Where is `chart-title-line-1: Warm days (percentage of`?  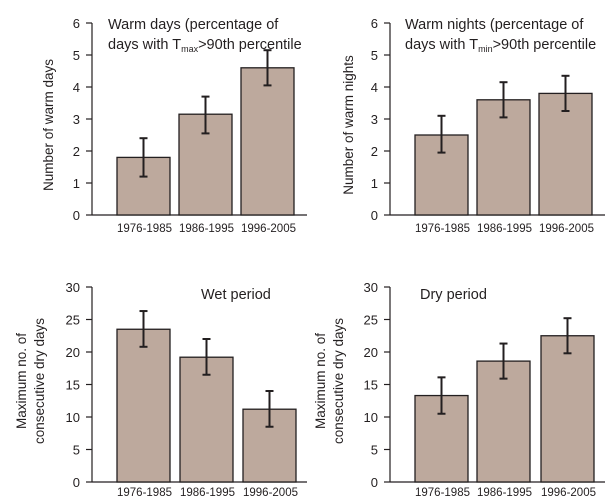 chart-title-line-1: Warm days (percentage of is located at coordinates (193, 25).